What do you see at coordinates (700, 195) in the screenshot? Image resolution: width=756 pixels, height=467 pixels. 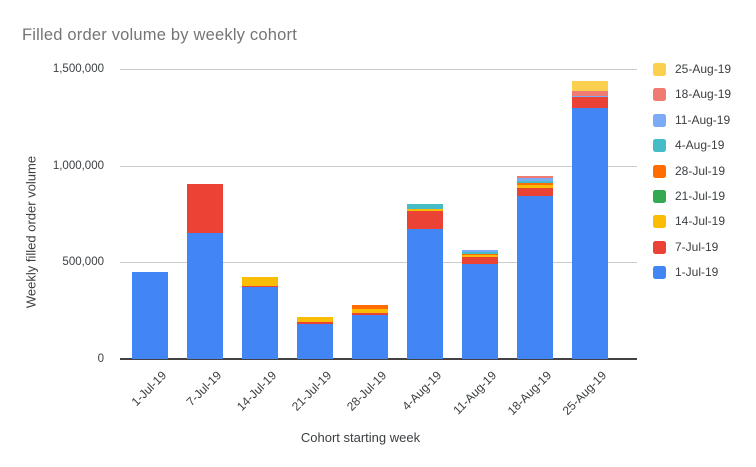 I see `legend-label: 21-Jul-19` at bounding box center [700, 195].